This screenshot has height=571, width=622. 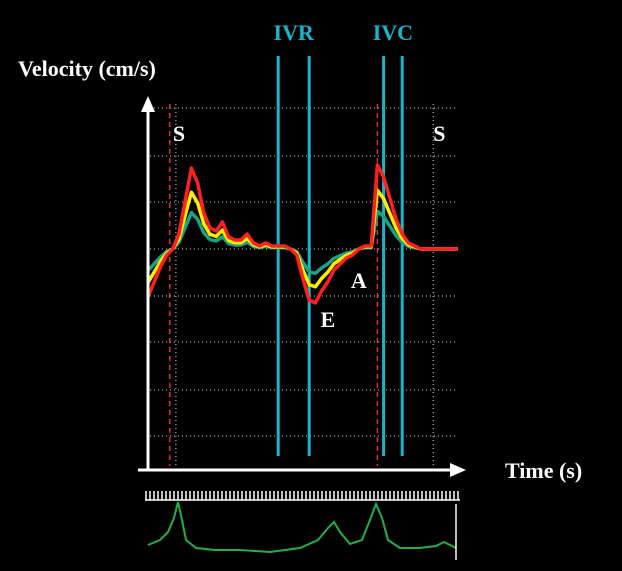 What do you see at coordinates (87, 68) in the screenshot?
I see `y-axis-label: Velocity (cm/s)` at bounding box center [87, 68].